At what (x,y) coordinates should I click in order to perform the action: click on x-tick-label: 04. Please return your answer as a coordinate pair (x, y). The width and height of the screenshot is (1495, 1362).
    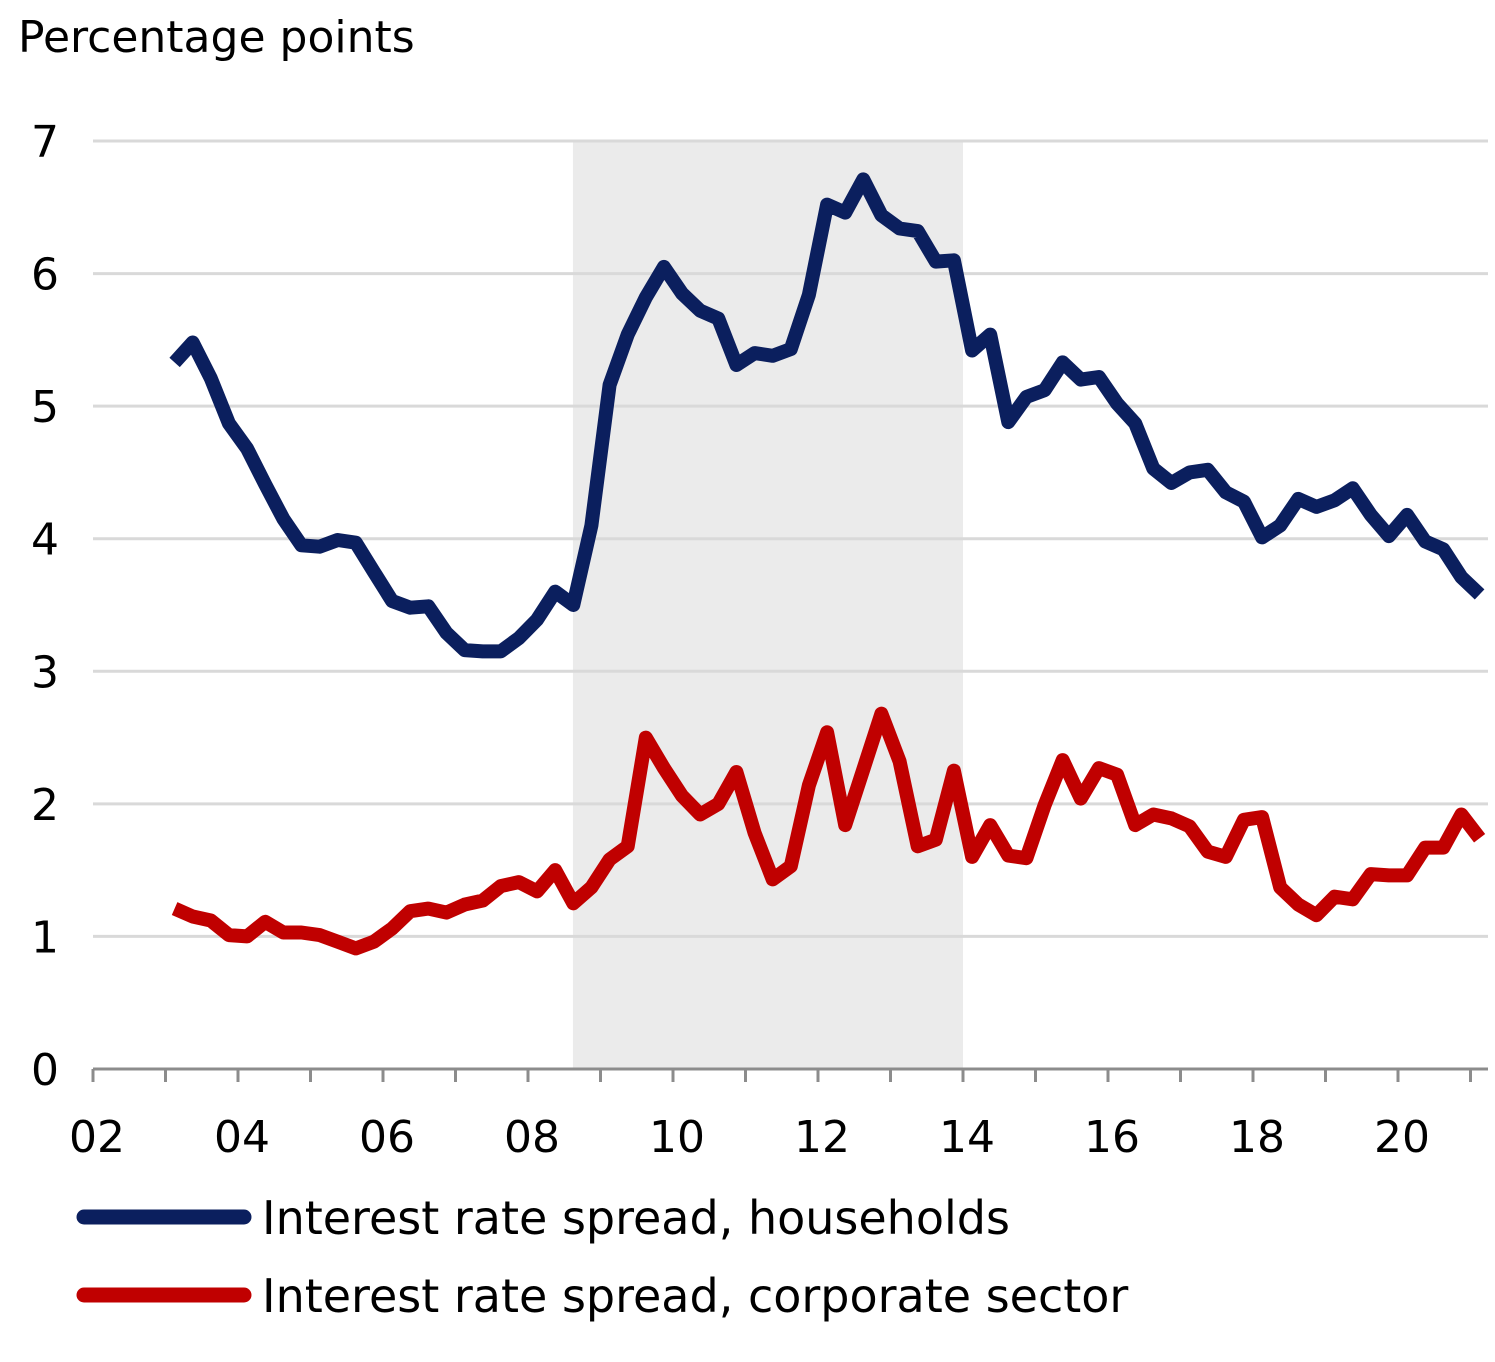
    Looking at the image, I should click on (242, 1137).